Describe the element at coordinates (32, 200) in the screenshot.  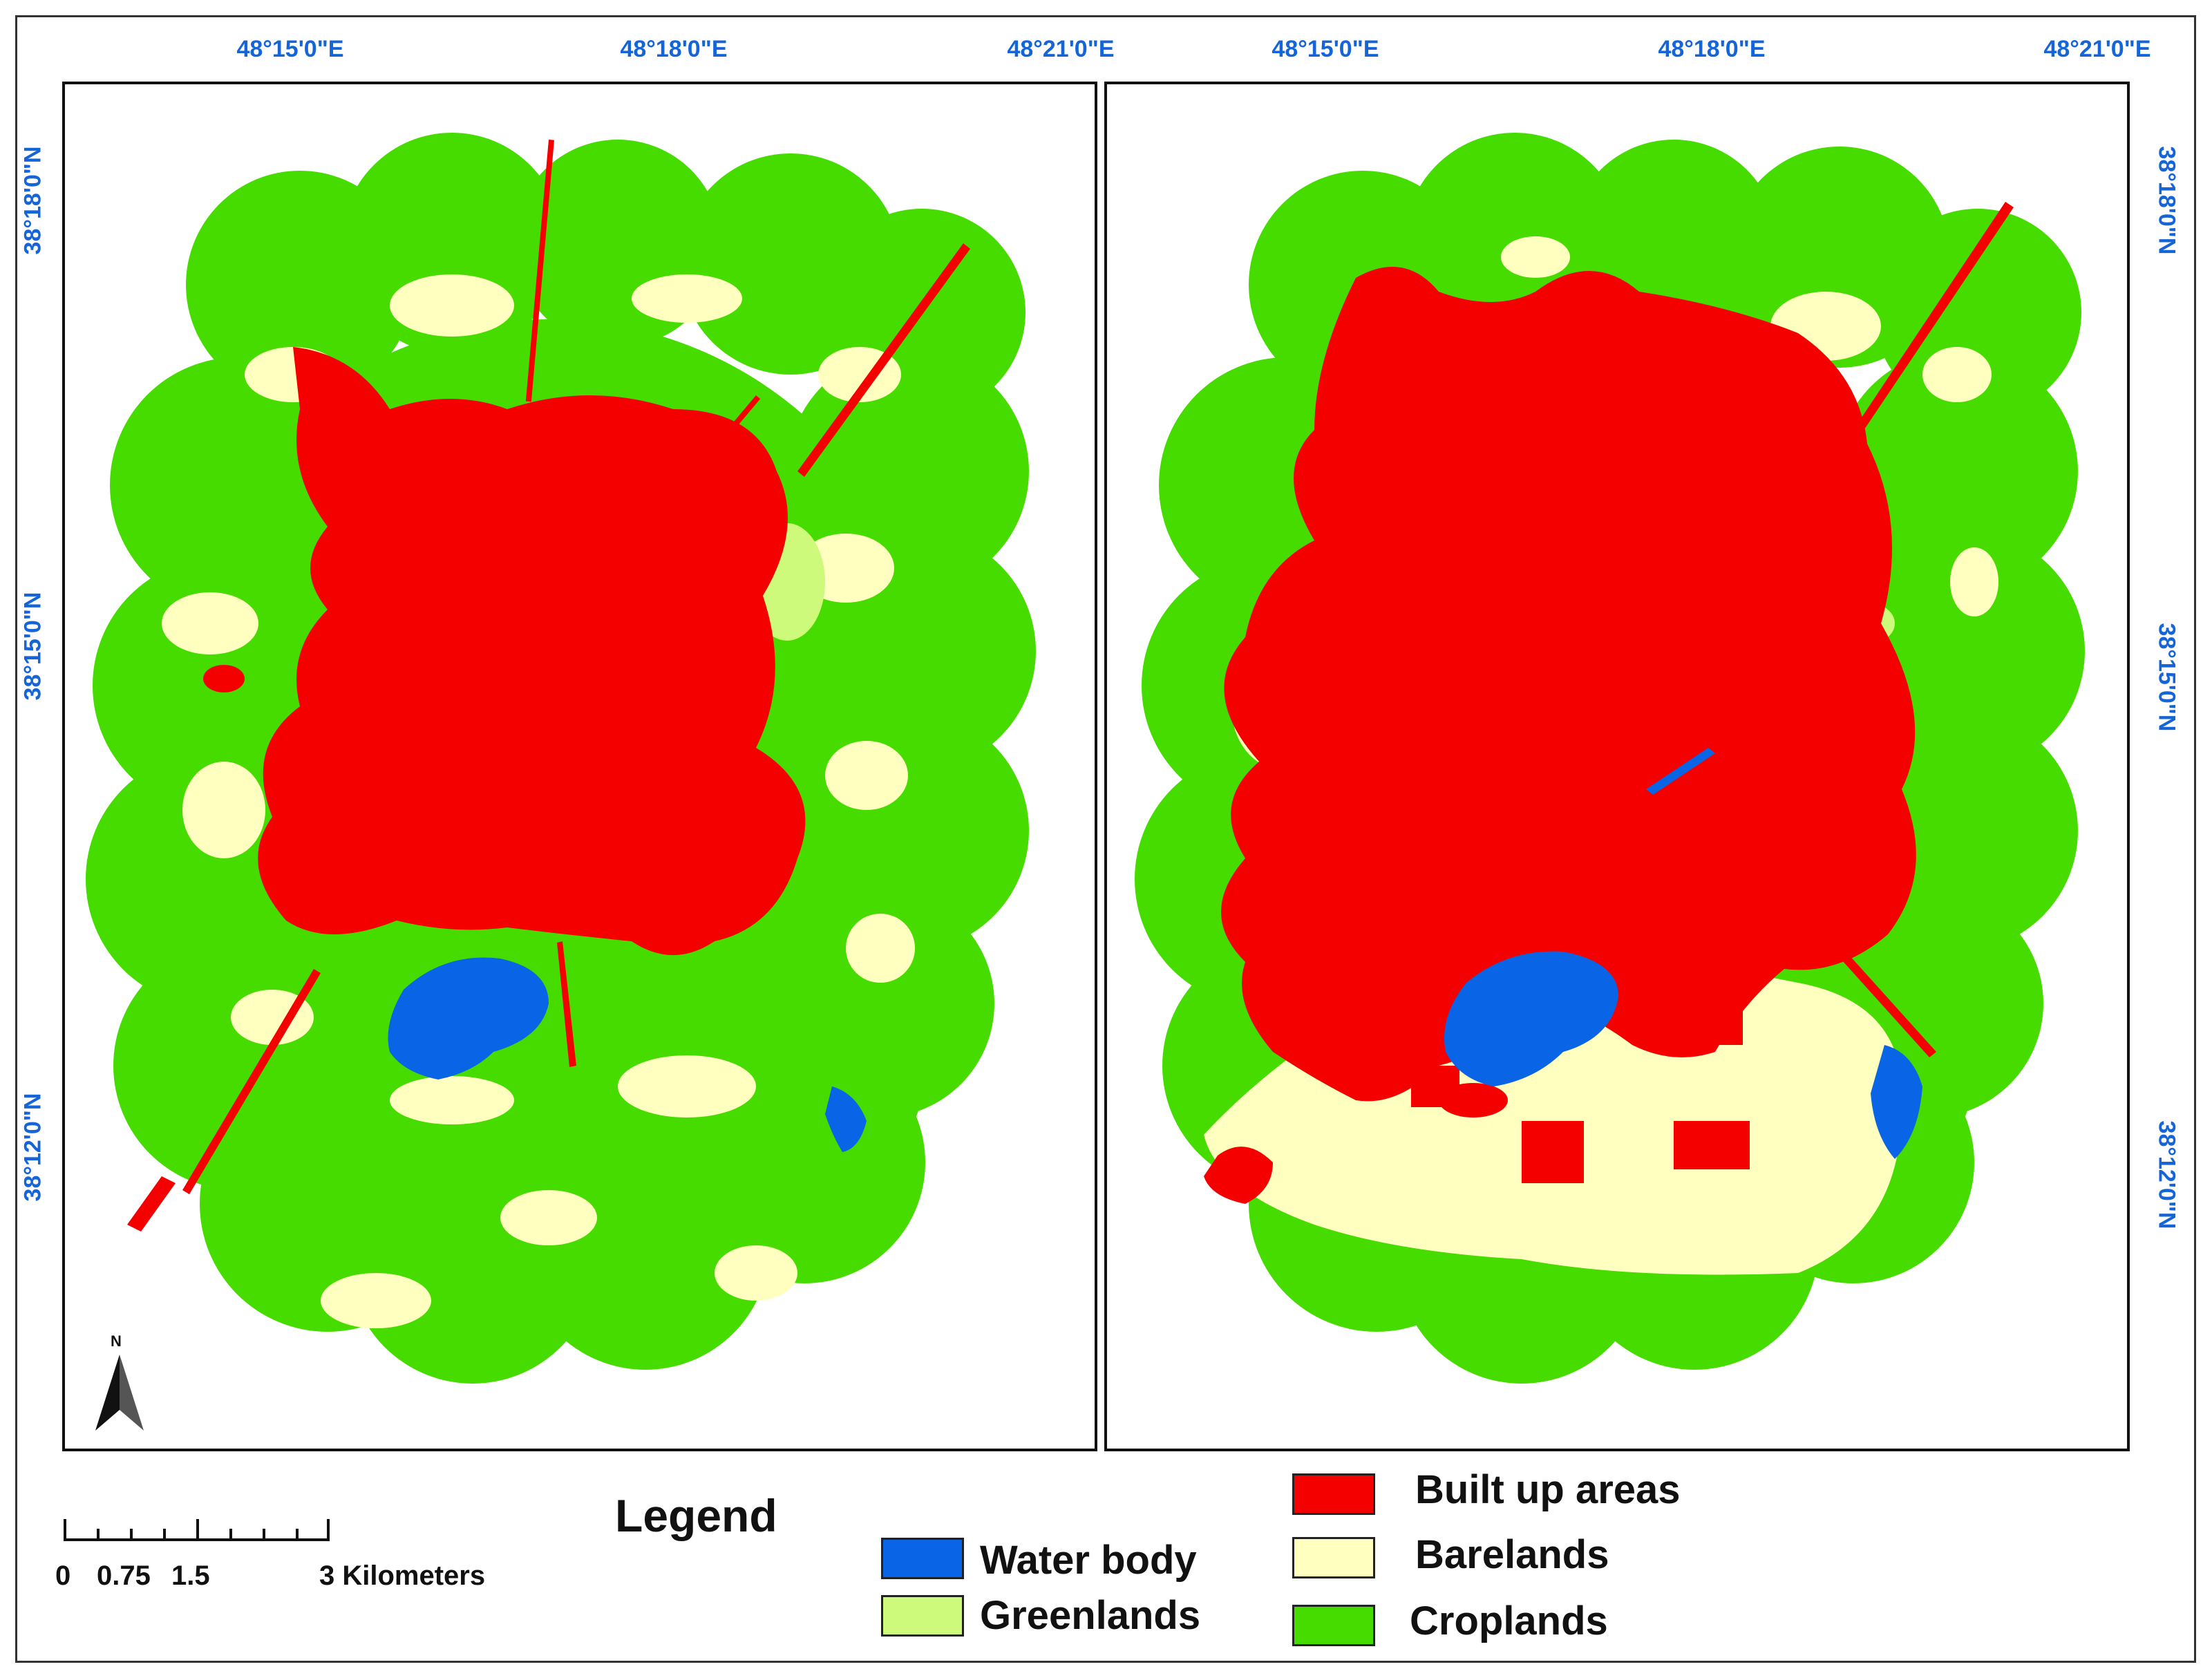
I see `lat-label-left-1: 38°18'0"N` at that location.